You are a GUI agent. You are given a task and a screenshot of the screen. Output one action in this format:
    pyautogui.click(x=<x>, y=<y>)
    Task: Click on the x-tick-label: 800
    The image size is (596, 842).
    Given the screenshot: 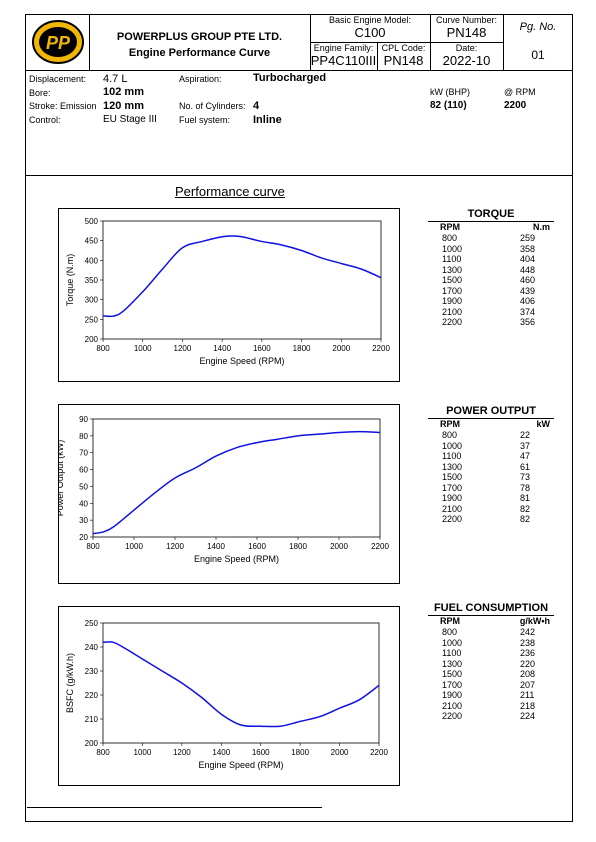 What is the action you would take?
    pyautogui.click(x=93, y=546)
    